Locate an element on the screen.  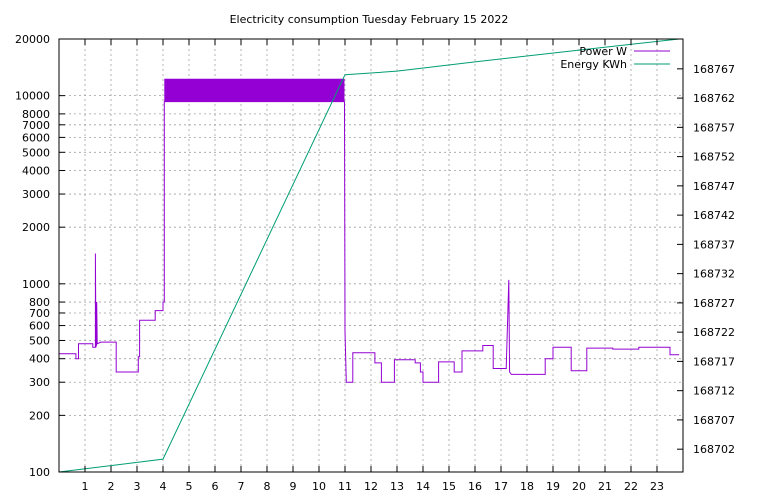
y-left-tick-label: 6000 is located at coordinates (36, 137).